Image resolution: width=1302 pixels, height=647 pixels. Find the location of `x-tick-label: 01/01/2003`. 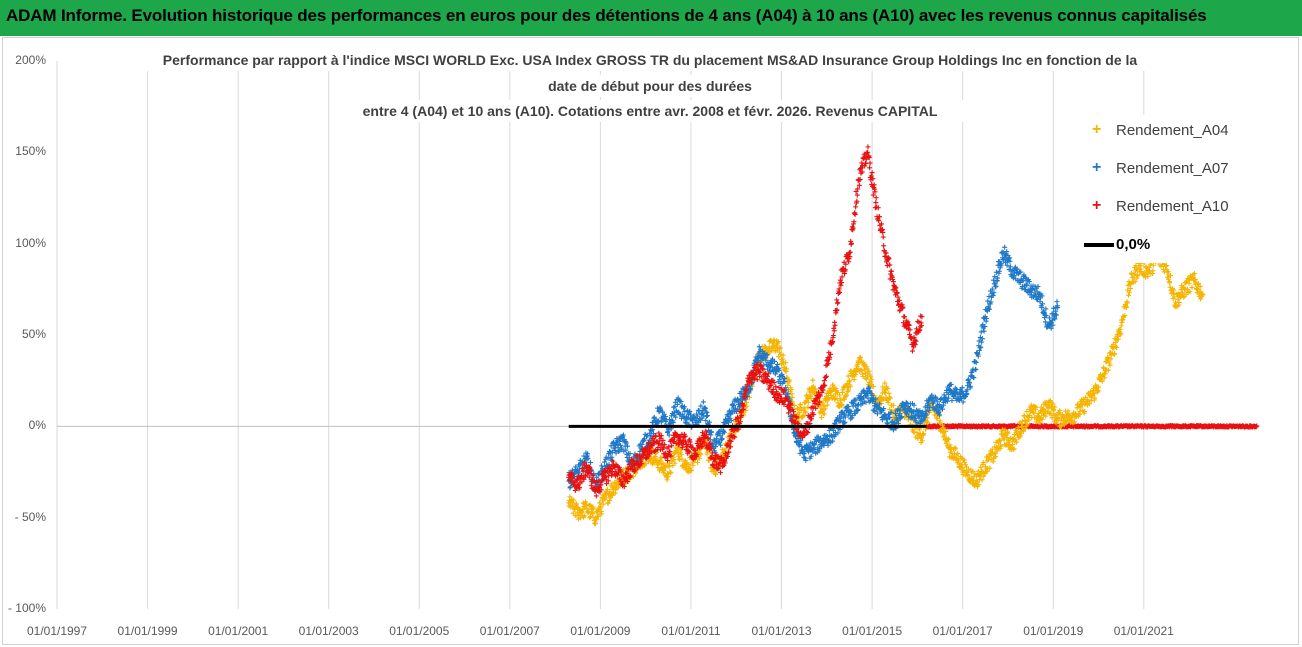

x-tick-label: 01/01/2003 is located at coordinates (328, 631).